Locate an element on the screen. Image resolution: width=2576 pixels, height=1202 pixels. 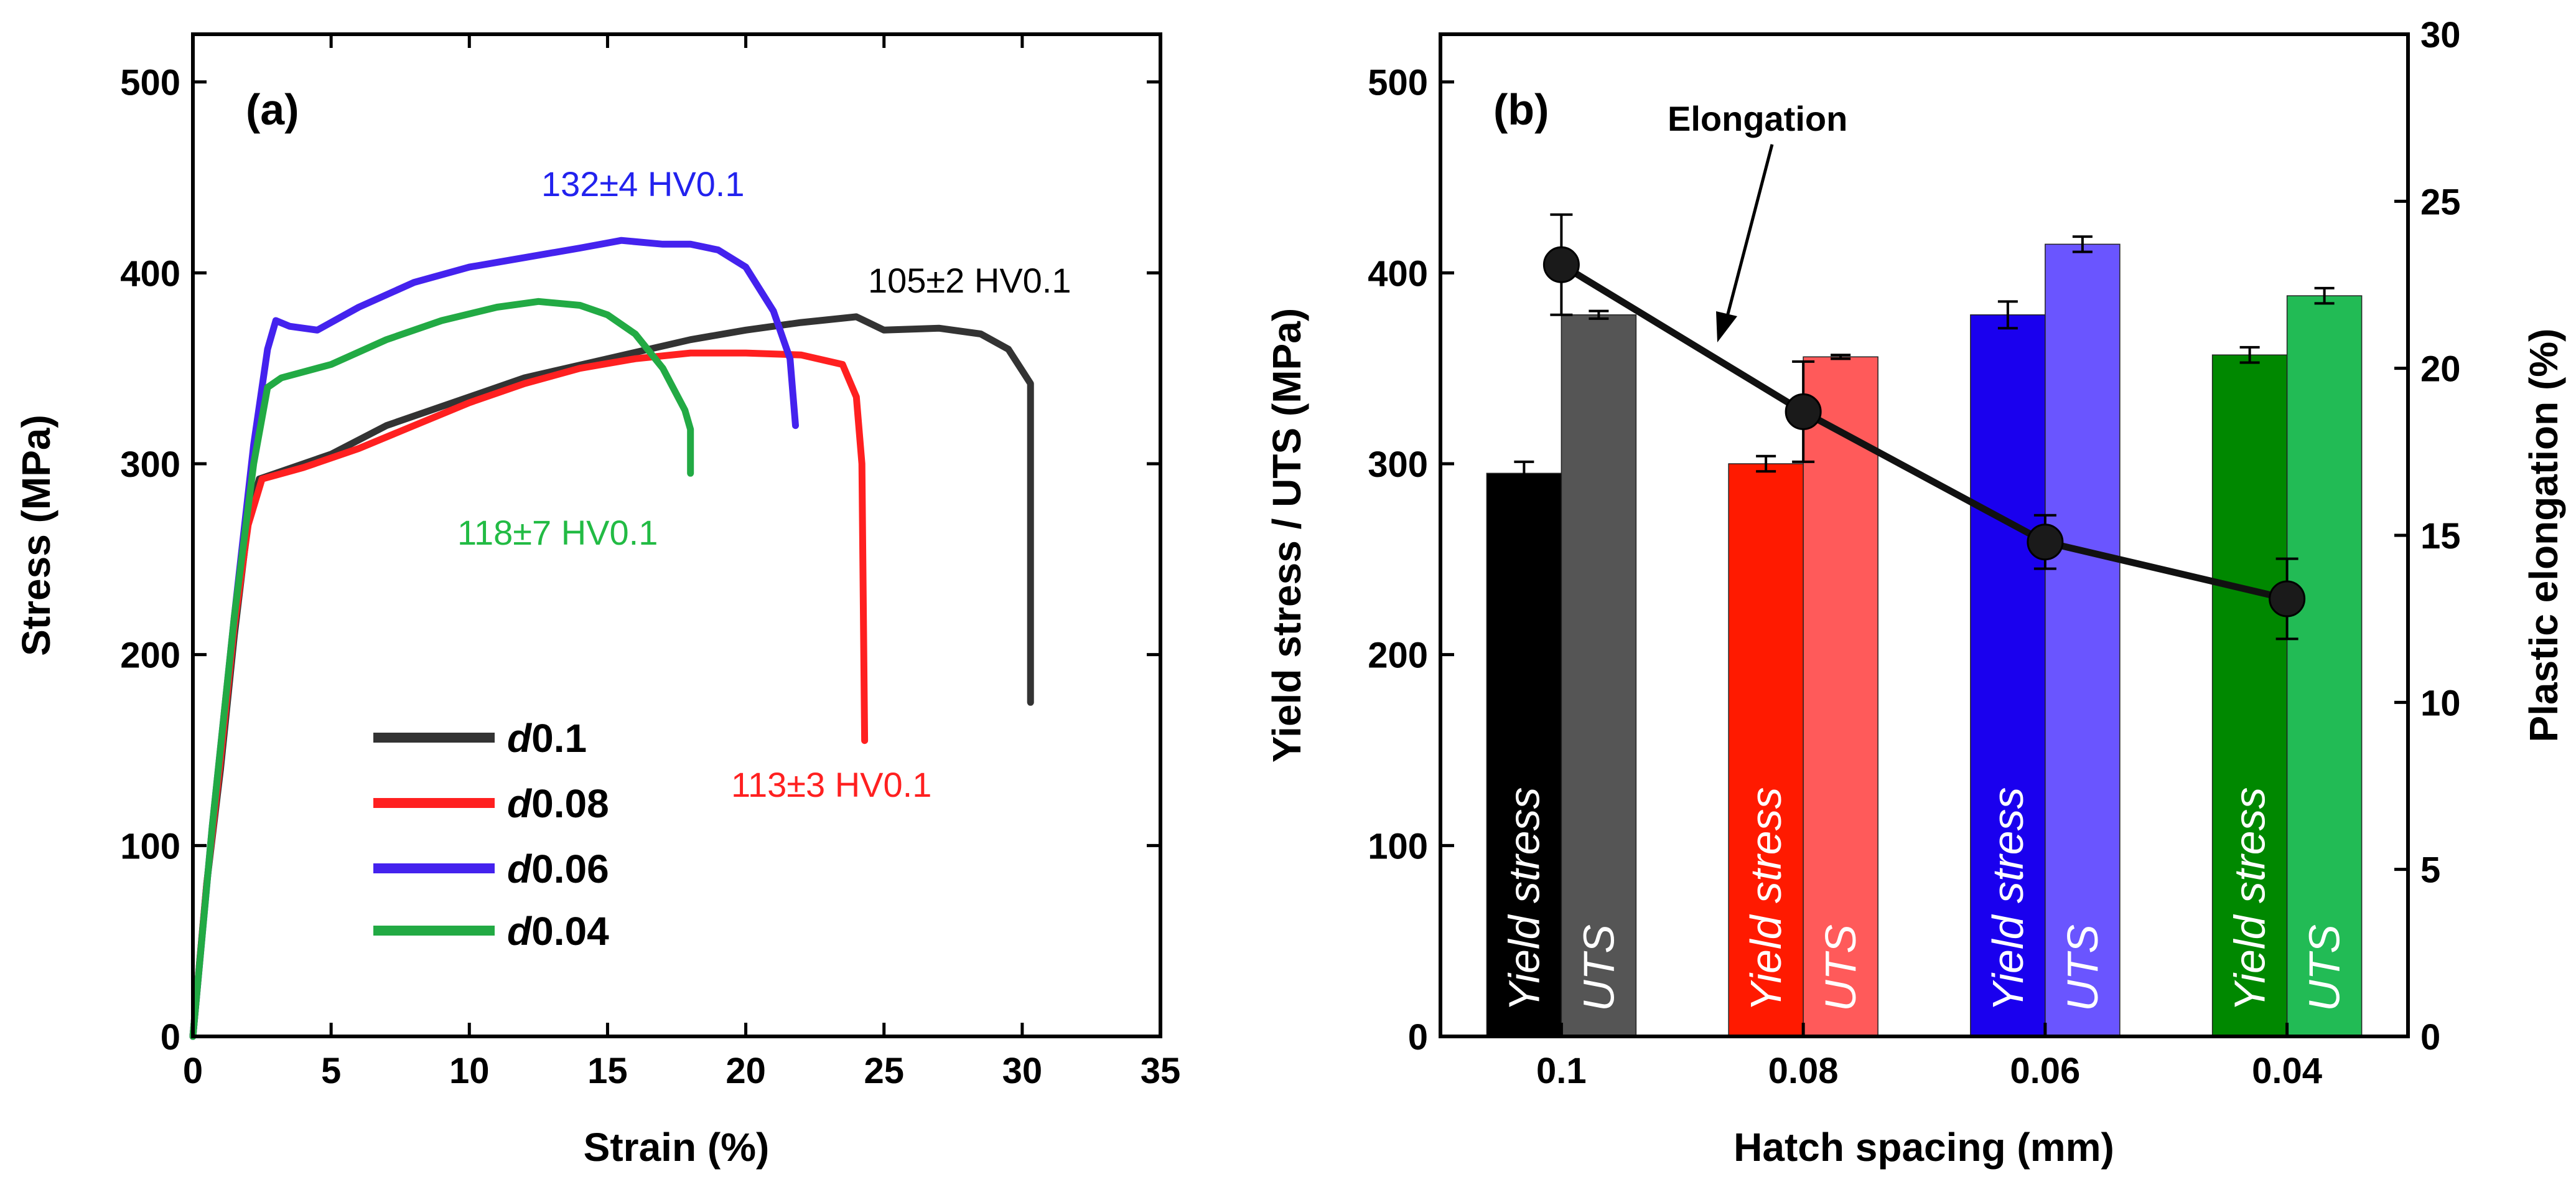
a-hardness-label-d0.08: 113±3 HV0.1 is located at coordinates (831, 784).